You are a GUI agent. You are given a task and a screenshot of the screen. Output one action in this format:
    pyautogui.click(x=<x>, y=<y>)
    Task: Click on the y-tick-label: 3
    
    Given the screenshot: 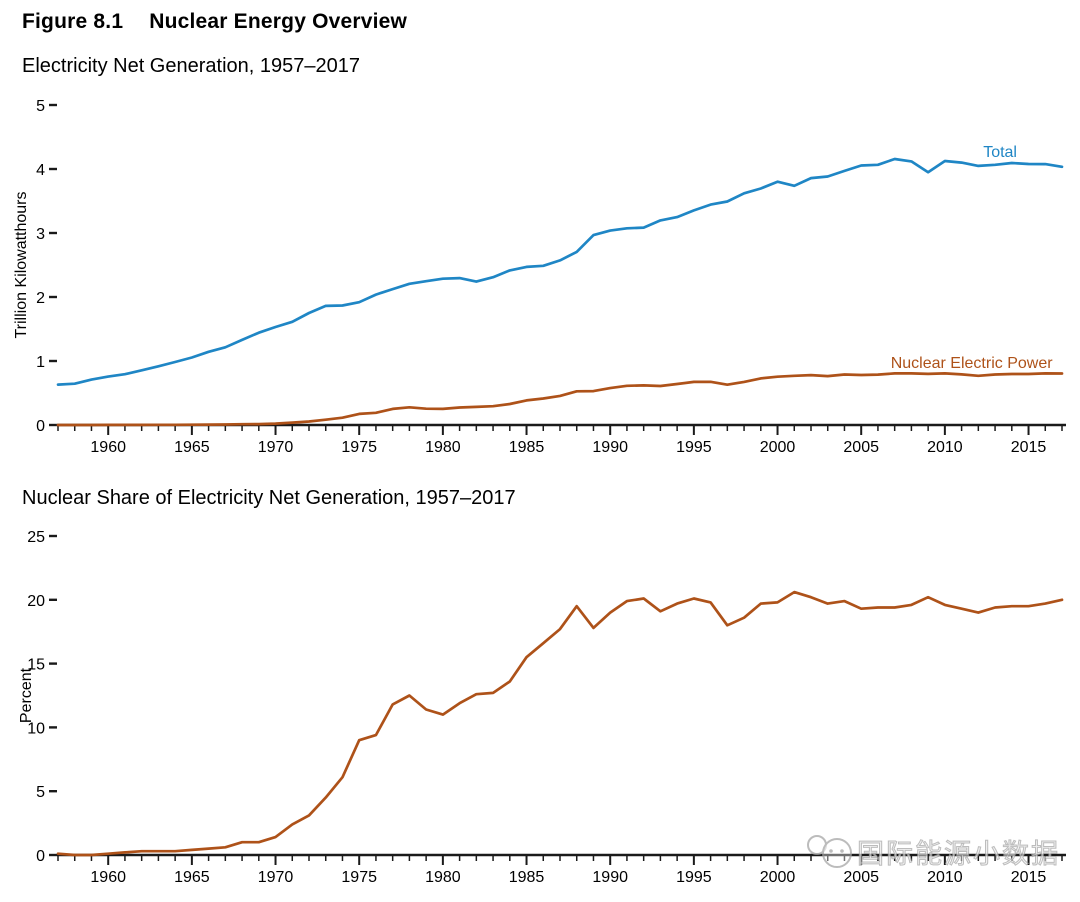 What is the action you would take?
    pyautogui.click(x=40, y=234)
    